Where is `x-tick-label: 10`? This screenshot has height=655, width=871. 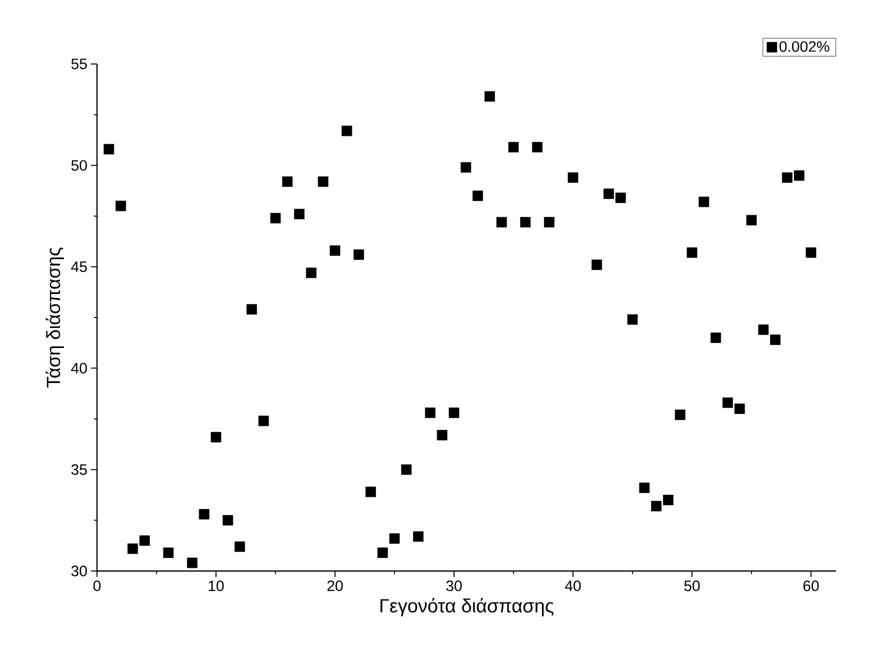
x-tick-label: 10 is located at coordinates (216, 586).